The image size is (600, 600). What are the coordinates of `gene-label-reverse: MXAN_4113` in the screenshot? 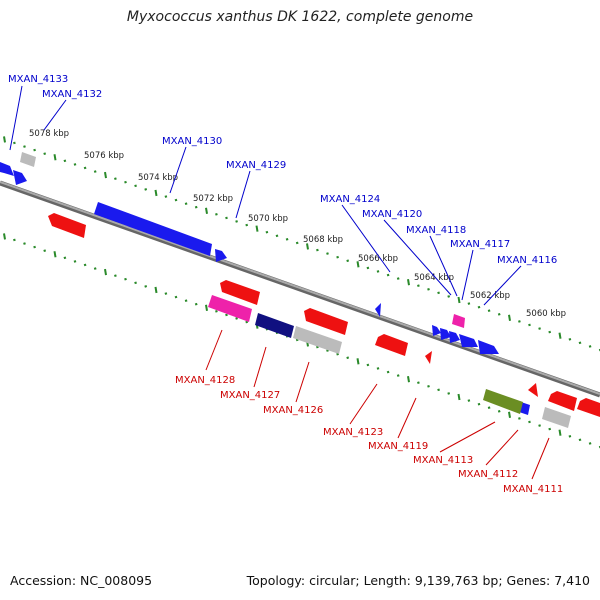 It's located at (443, 460).